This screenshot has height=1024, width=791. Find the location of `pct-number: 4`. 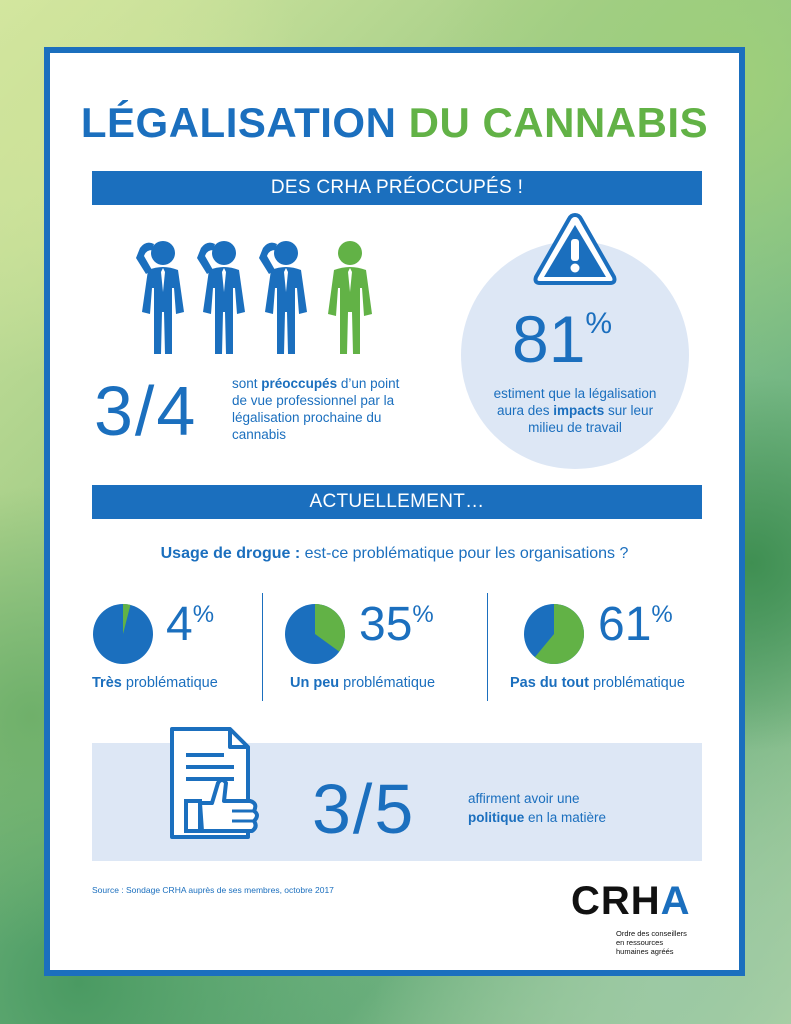

pct-number: 4 is located at coordinates (179, 624).